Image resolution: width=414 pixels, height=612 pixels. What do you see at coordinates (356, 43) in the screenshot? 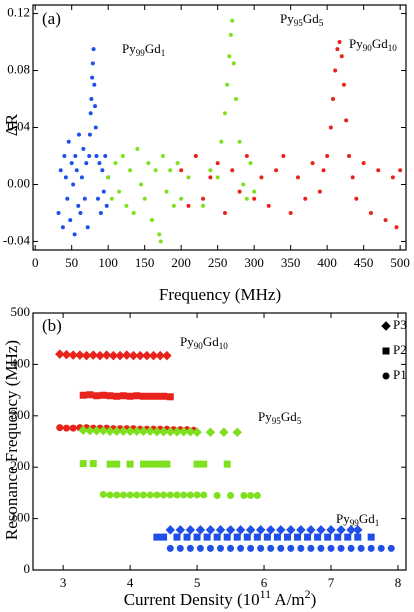
I see `text-part: Py` at bounding box center [356, 43].